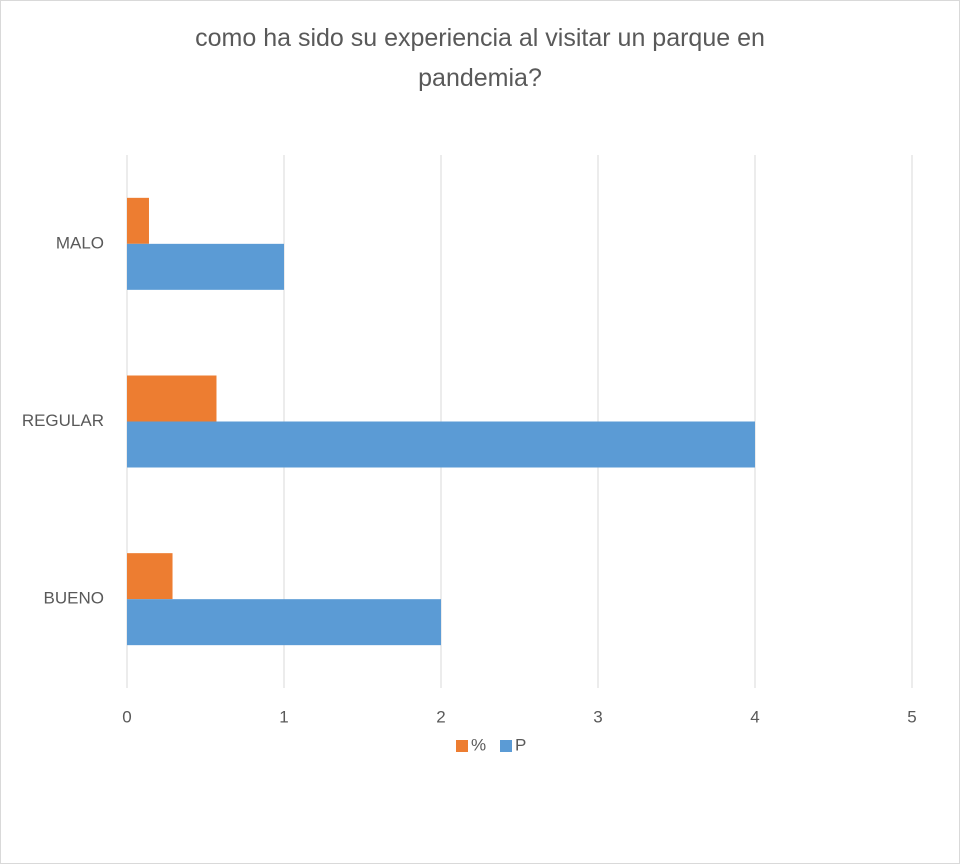 This screenshot has width=960, height=864. What do you see at coordinates (597, 716) in the screenshot?
I see `x-tick-label: 3` at bounding box center [597, 716].